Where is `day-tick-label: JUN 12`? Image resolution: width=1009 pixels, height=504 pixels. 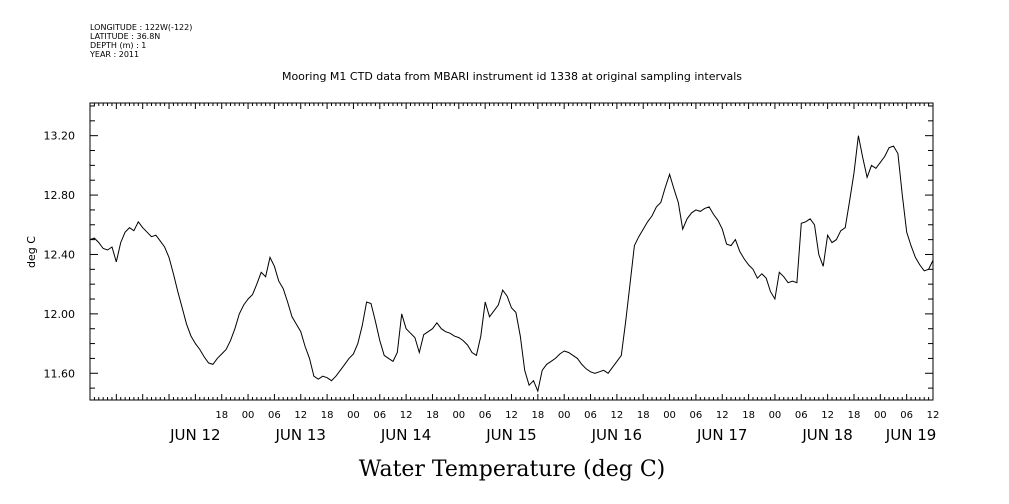
day-tick-label: JUN 12 is located at coordinates (194, 435).